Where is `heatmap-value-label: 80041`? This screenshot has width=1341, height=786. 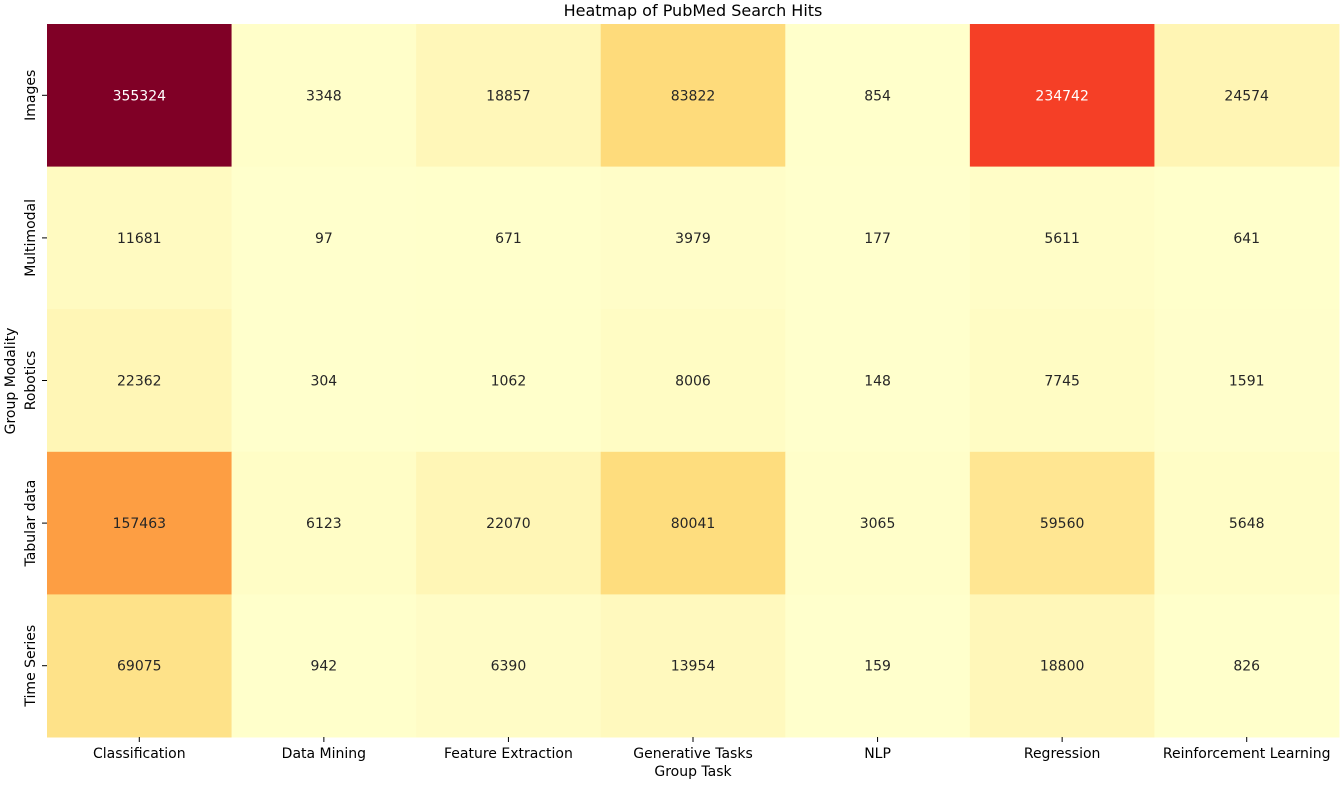
heatmap-value-label: 80041 is located at coordinates (693, 524).